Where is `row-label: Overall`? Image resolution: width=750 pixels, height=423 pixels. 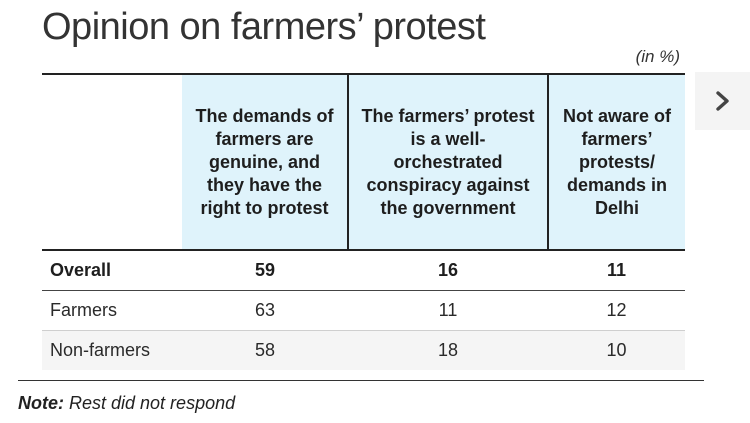
row-label: Overall is located at coordinates (112, 270).